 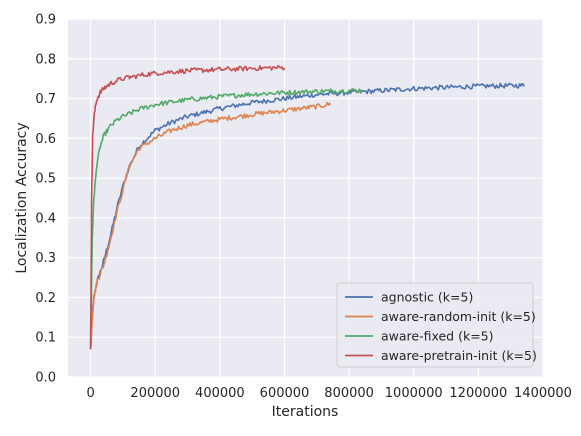 What do you see at coordinates (305, 412) in the screenshot?
I see `x-axis-title: Iterations` at bounding box center [305, 412].